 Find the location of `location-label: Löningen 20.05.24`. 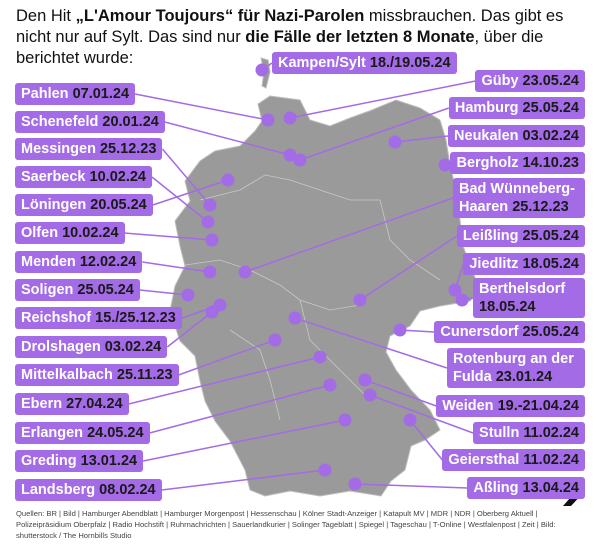

location-label: Löningen 20.05.24 is located at coordinates (84, 205).